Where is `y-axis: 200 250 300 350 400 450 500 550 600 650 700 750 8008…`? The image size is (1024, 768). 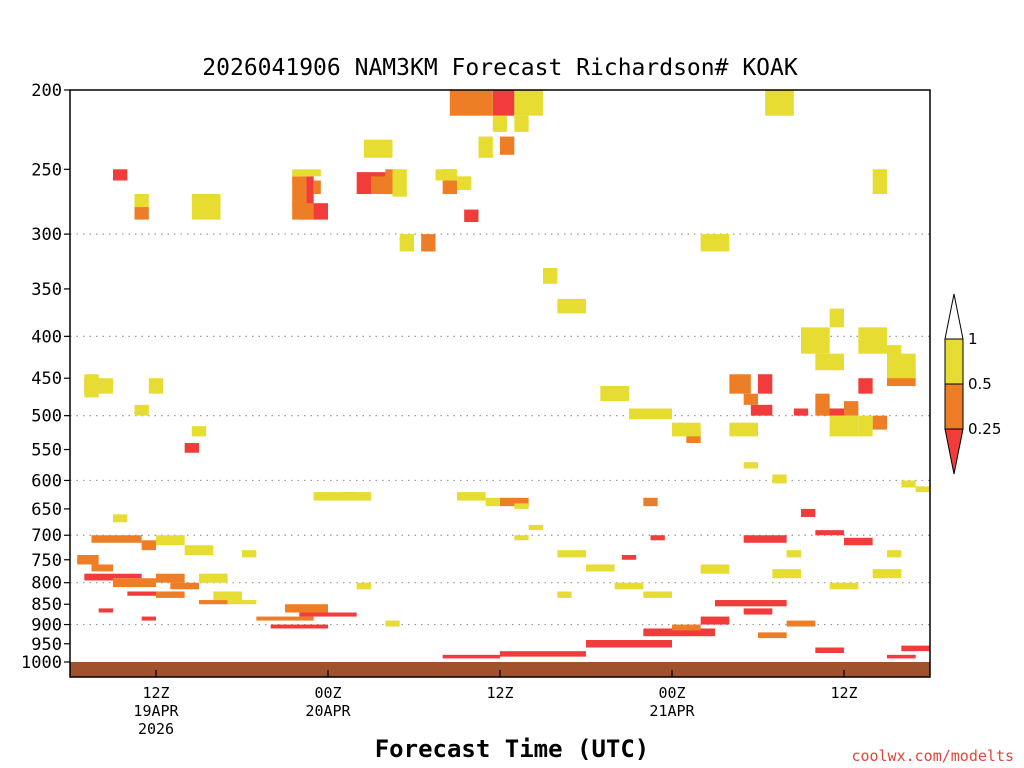
y-axis: 200 250 300 350 400 450 500 550 600 650 700 750 8008… is located at coordinates (45, 377).